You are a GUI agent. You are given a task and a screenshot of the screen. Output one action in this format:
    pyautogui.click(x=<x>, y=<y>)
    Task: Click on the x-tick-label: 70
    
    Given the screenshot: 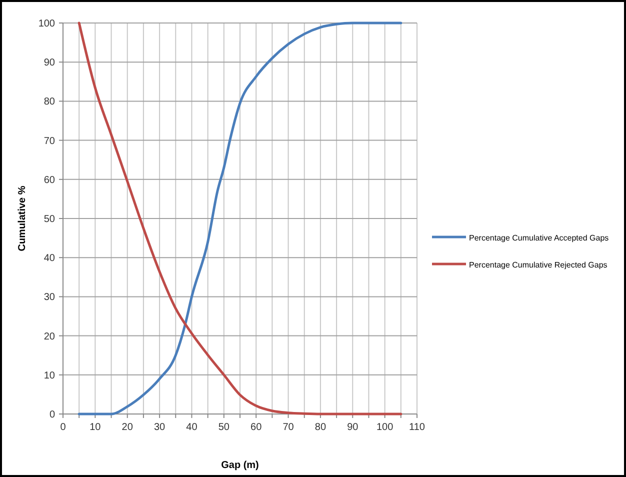 What is the action you would take?
    pyautogui.click(x=288, y=427)
    